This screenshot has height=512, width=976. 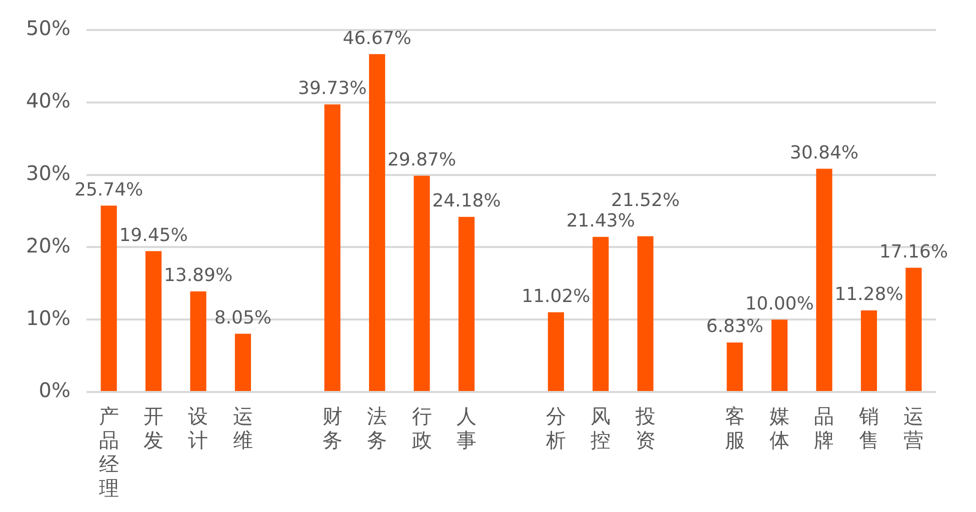 I want to click on x-tick-label: 法务, so click(x=377, y=428).